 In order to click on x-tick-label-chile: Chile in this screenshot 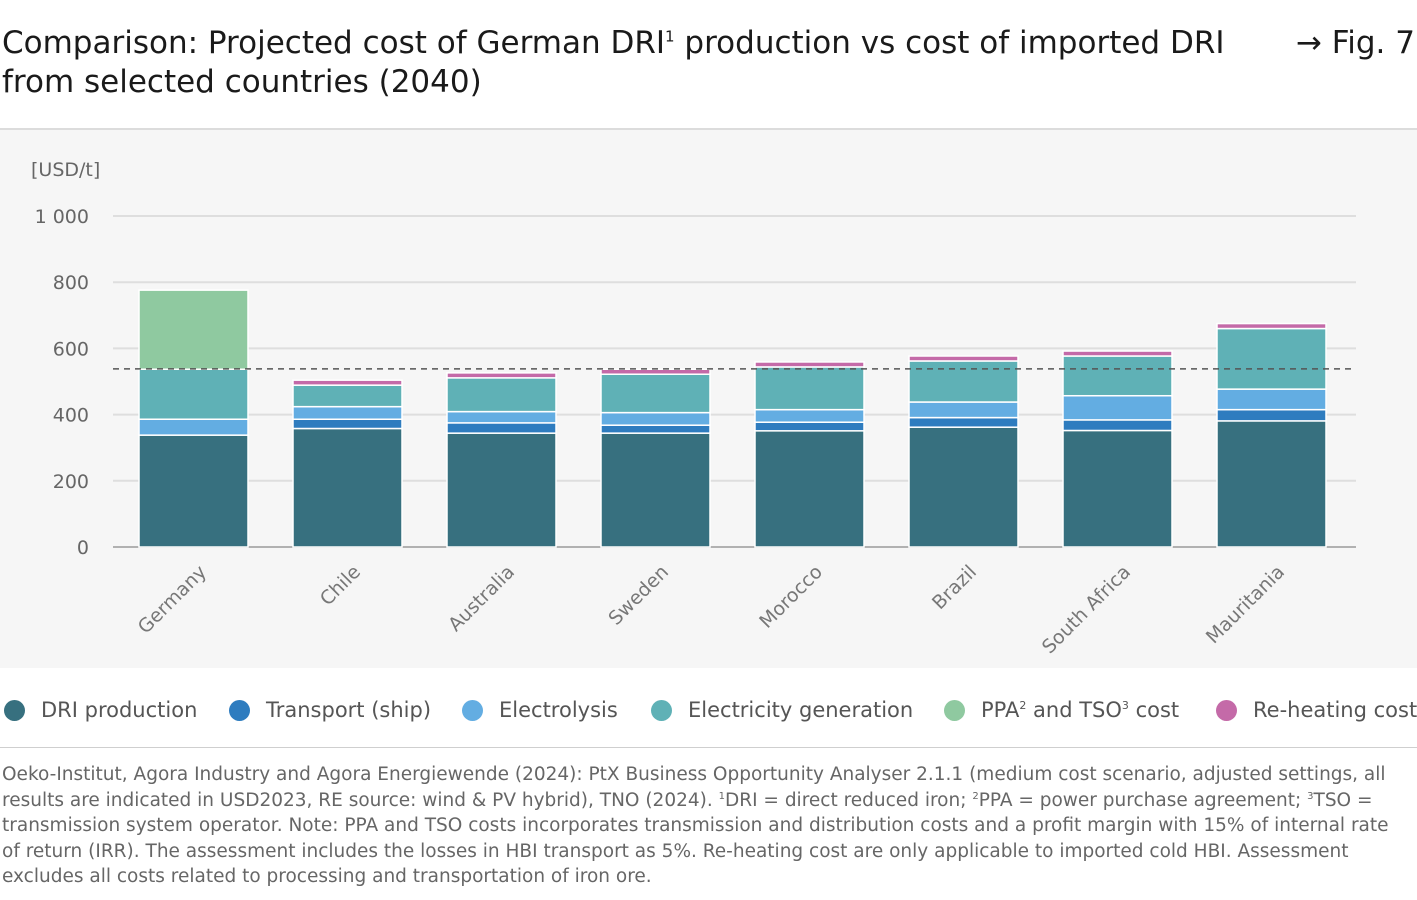, I will do `click(340, 585)`.